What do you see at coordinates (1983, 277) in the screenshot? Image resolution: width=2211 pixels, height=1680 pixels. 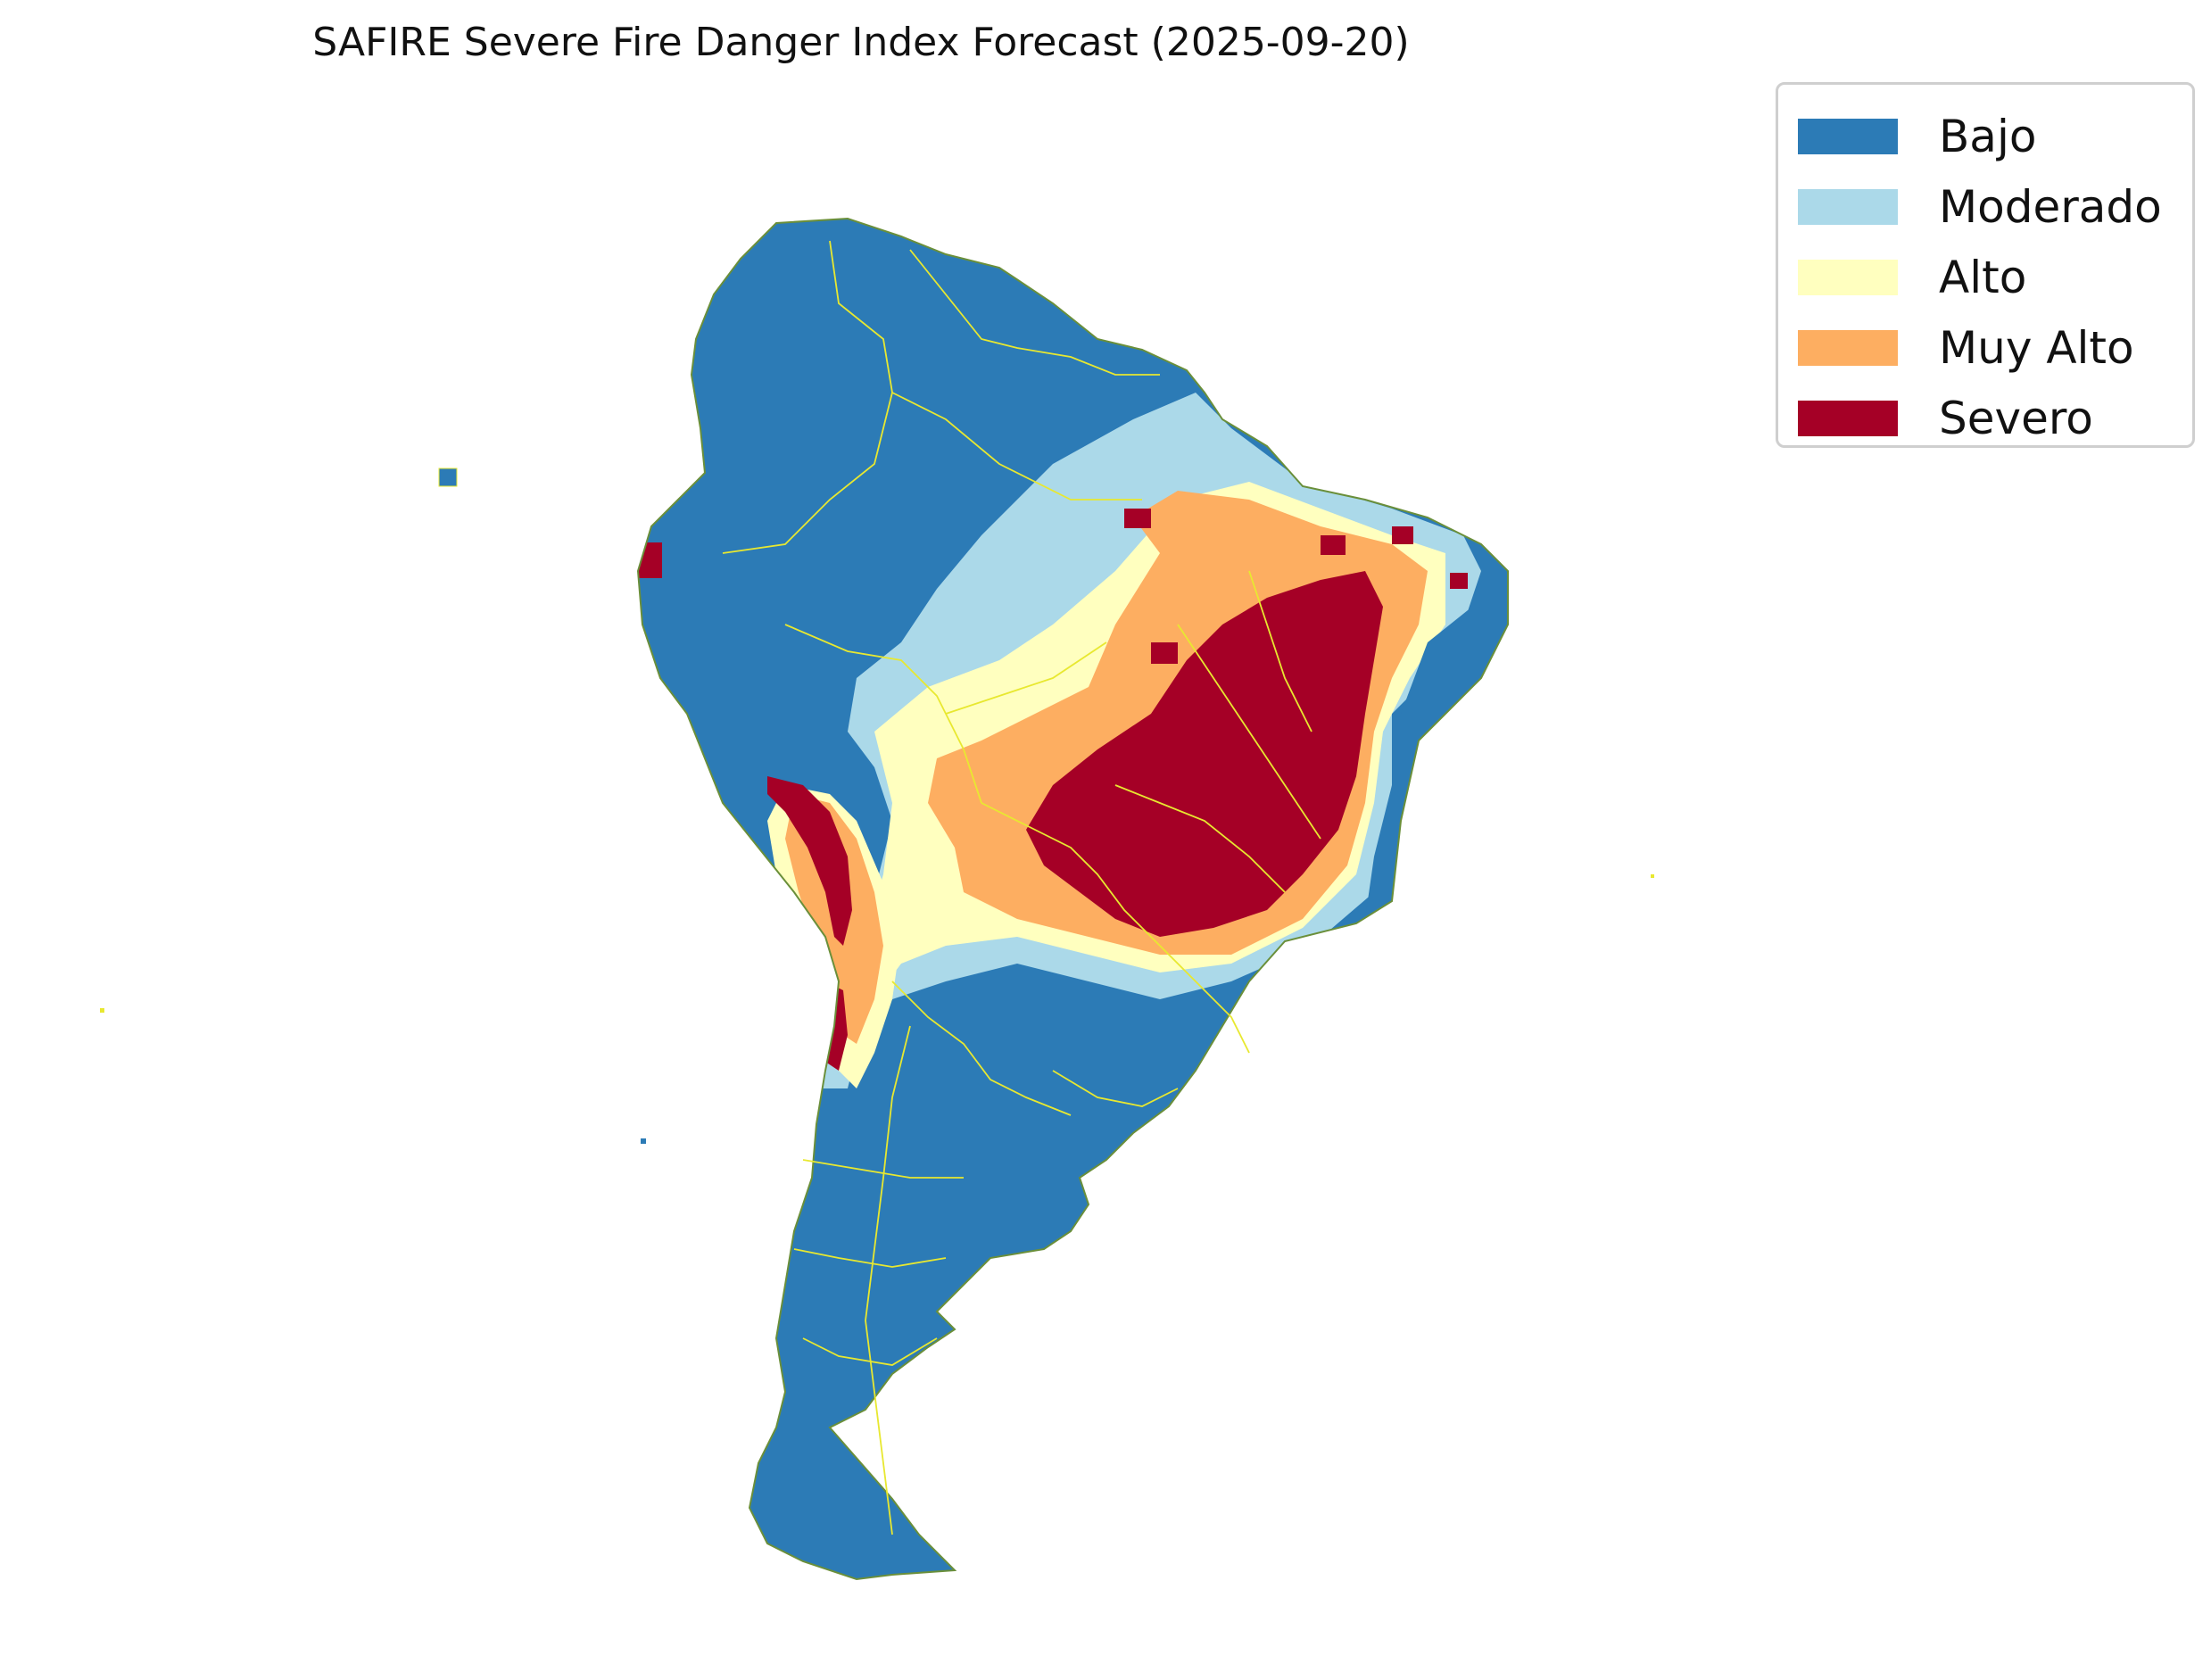 I see `legend-label: Alto` at bounding box center [1983, 277].